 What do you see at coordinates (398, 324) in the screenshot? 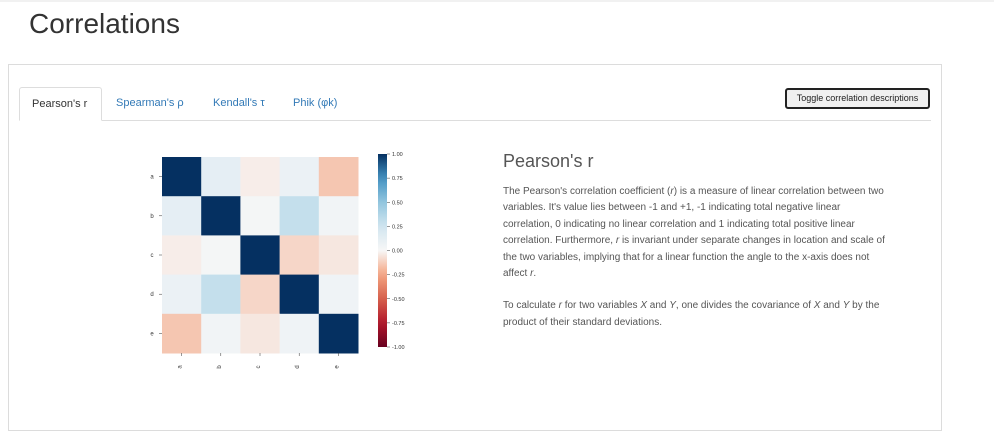
I see `colorbar-tick-label: -0.75` at bounding box center [398, 324].